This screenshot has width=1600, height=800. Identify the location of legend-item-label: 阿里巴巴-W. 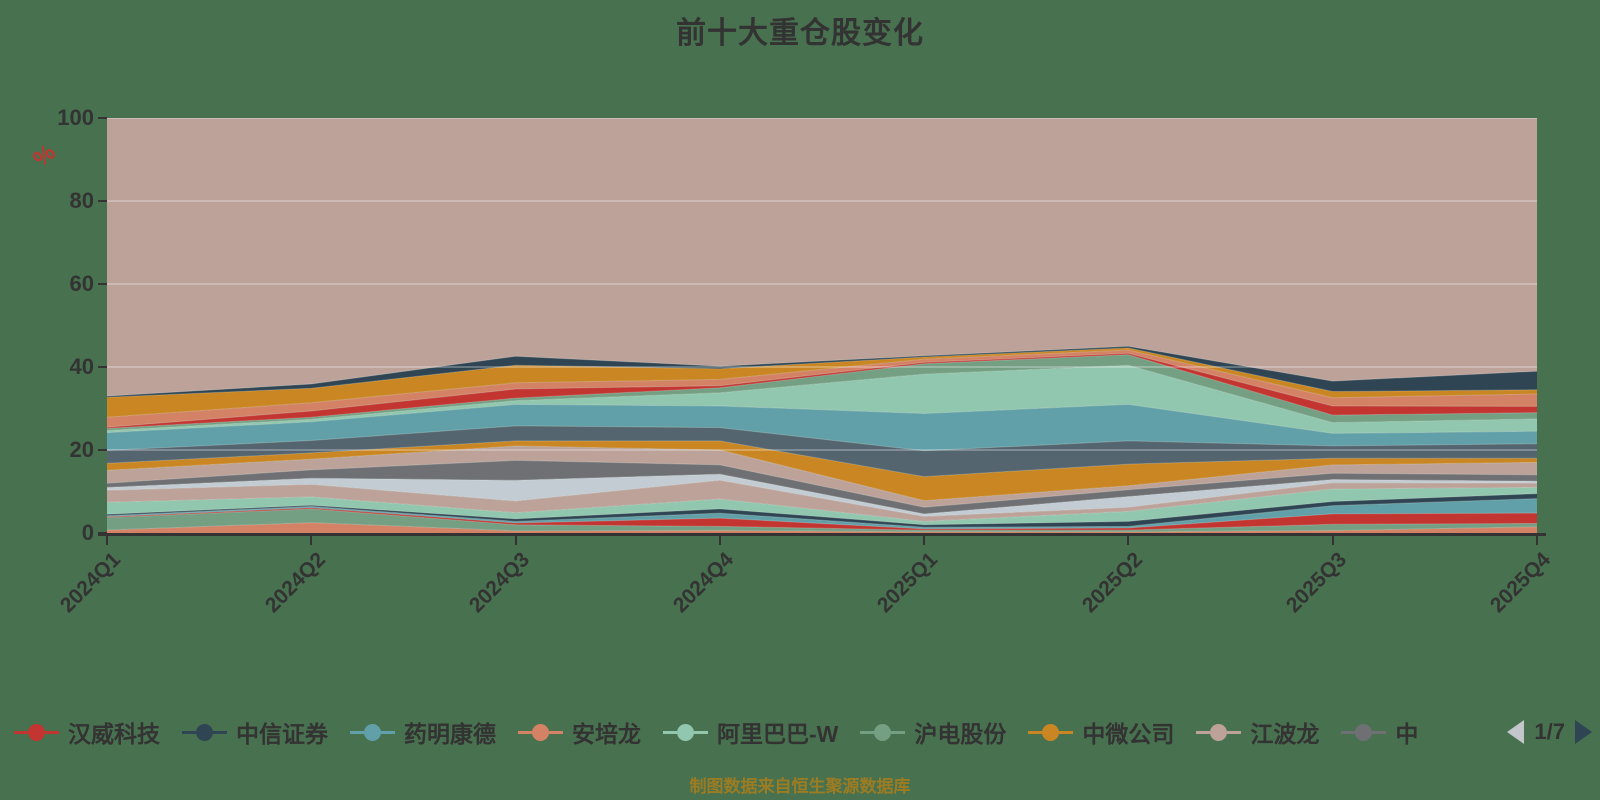
(778, 734).